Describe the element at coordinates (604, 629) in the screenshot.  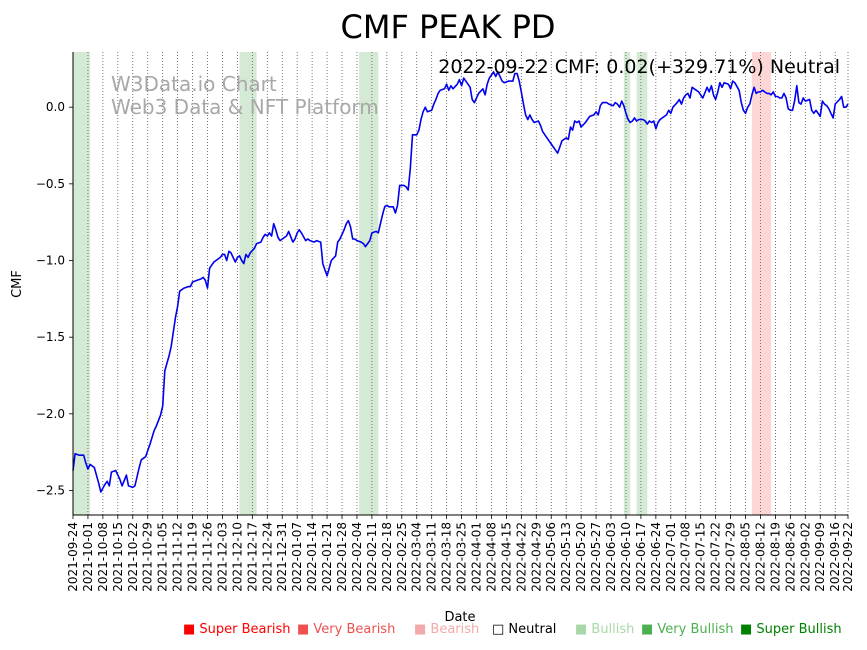
I see `legend-item-bullish: ■ Bullish` at that location.